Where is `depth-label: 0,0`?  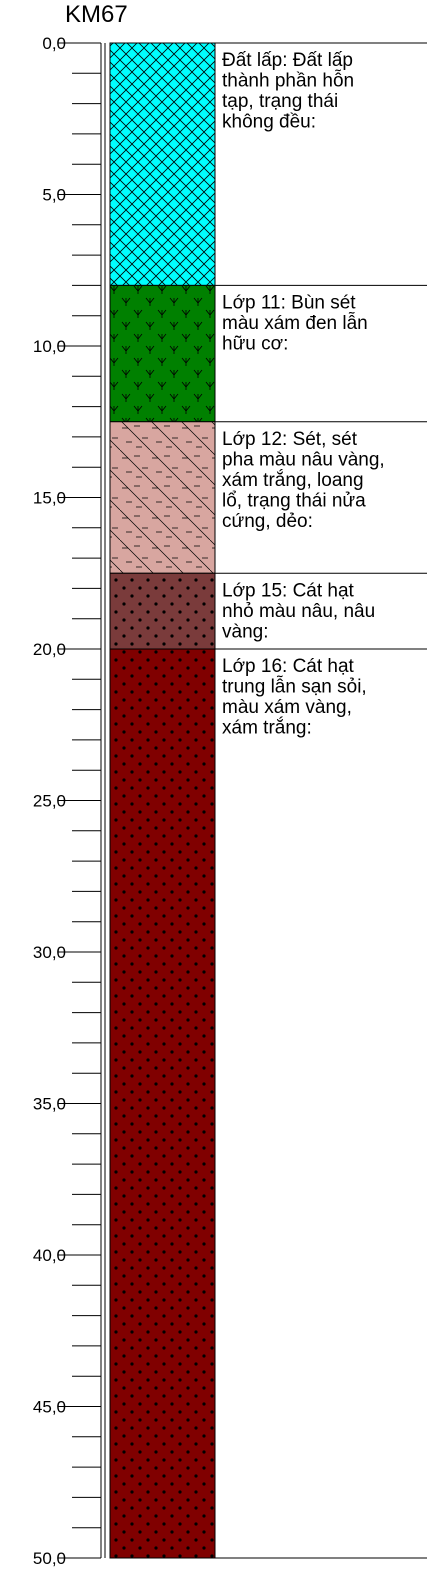 depth-label: 0,0 is located at coordinates (54, 43).